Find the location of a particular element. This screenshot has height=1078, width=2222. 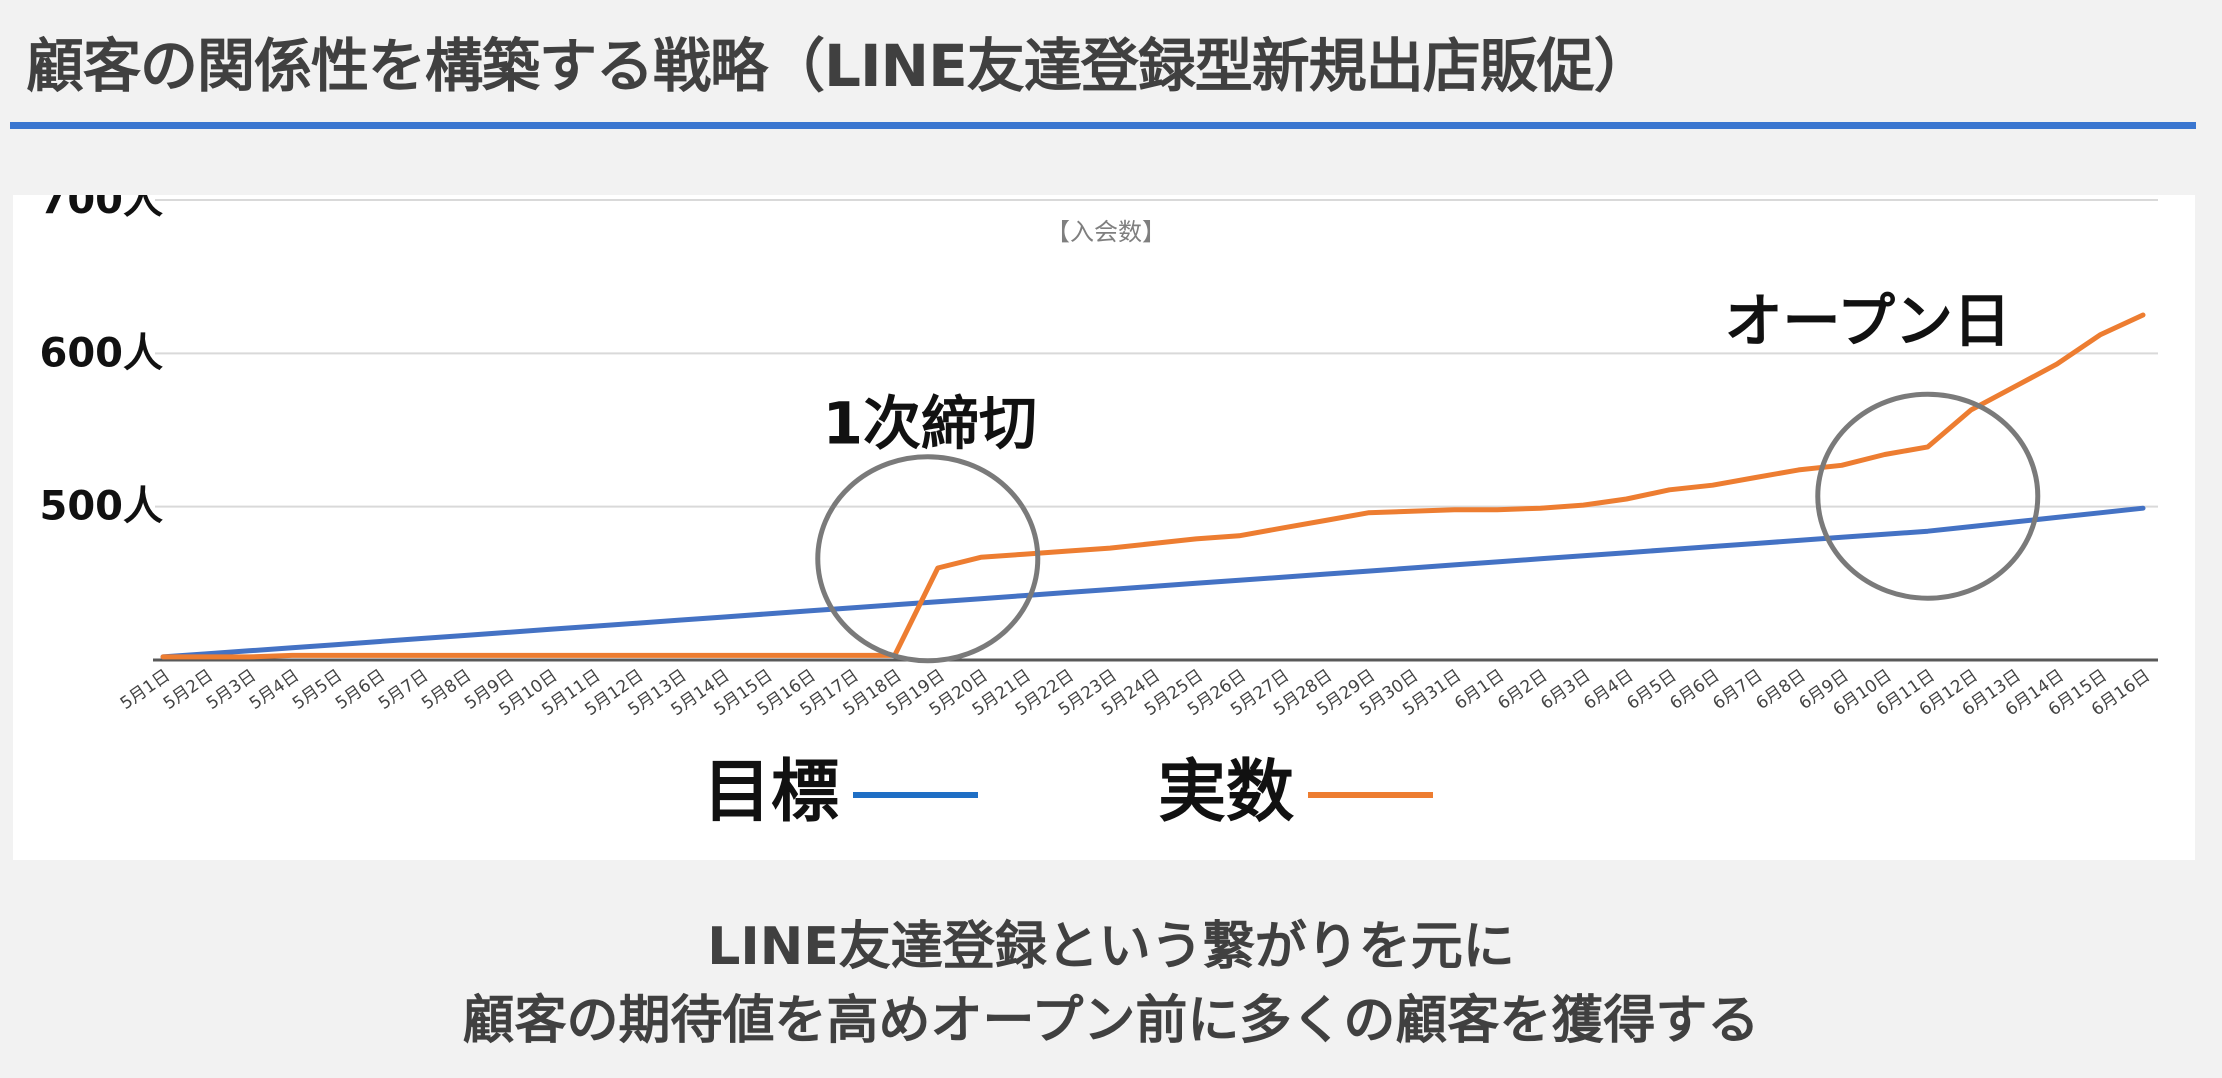

y-tick-label: 700人 is located at coordinates (102, 209).